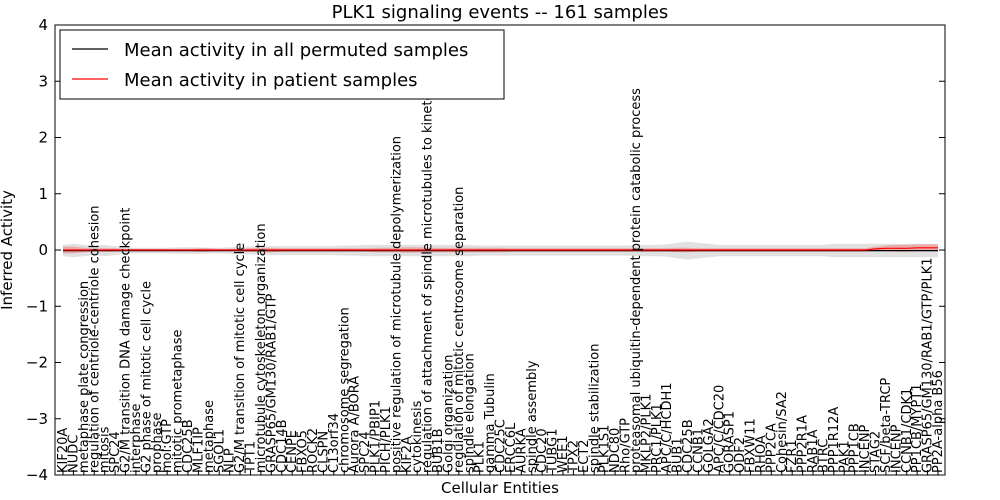 The image size is (1000, 500). I want to click on category-label: metaphase plate congression, so click(84, 377).